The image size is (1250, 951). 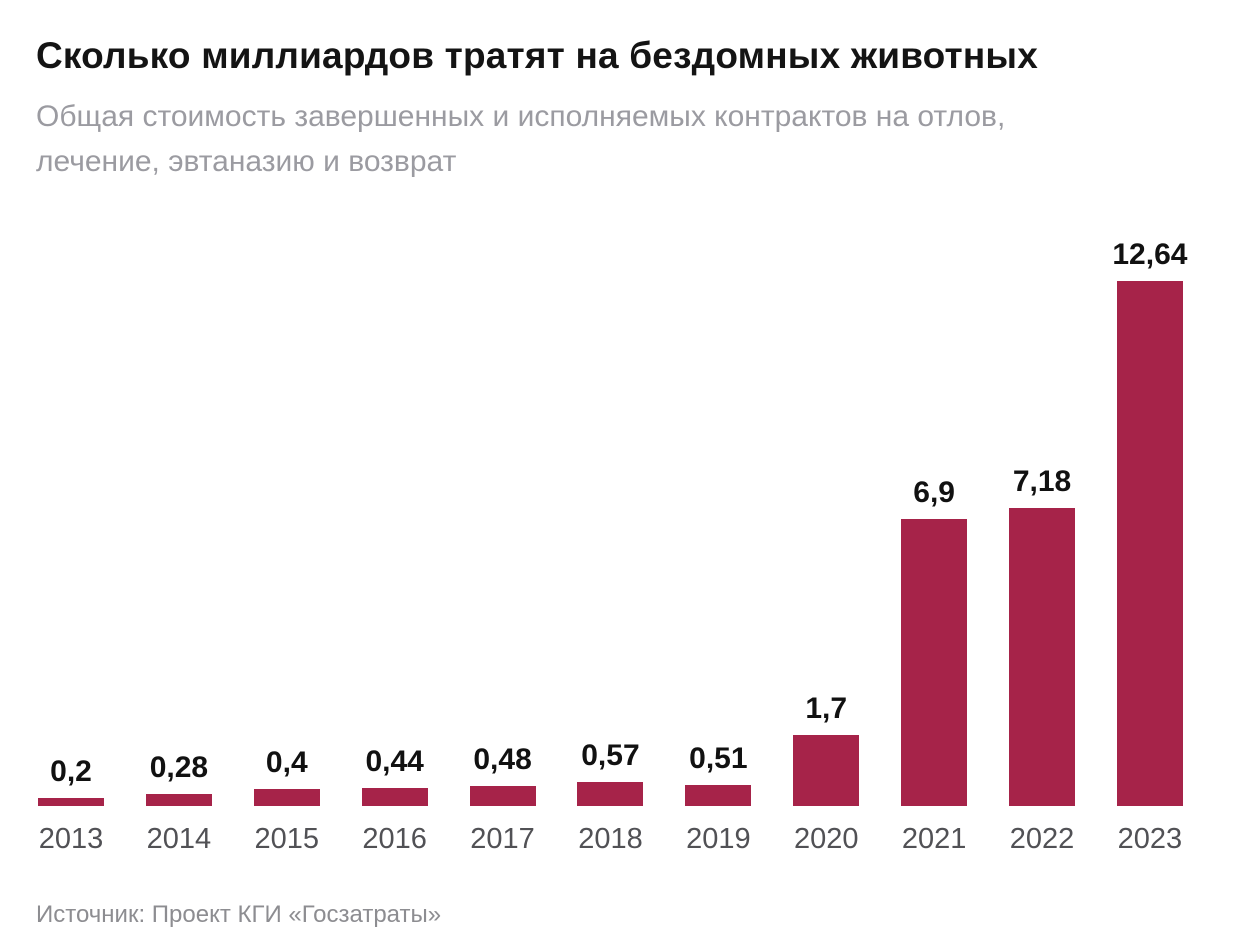 What do you see at coordinates (610, 546) in the screenshot?
I see `bar-column: 0,57 2018` at bounding box center [610, 546].